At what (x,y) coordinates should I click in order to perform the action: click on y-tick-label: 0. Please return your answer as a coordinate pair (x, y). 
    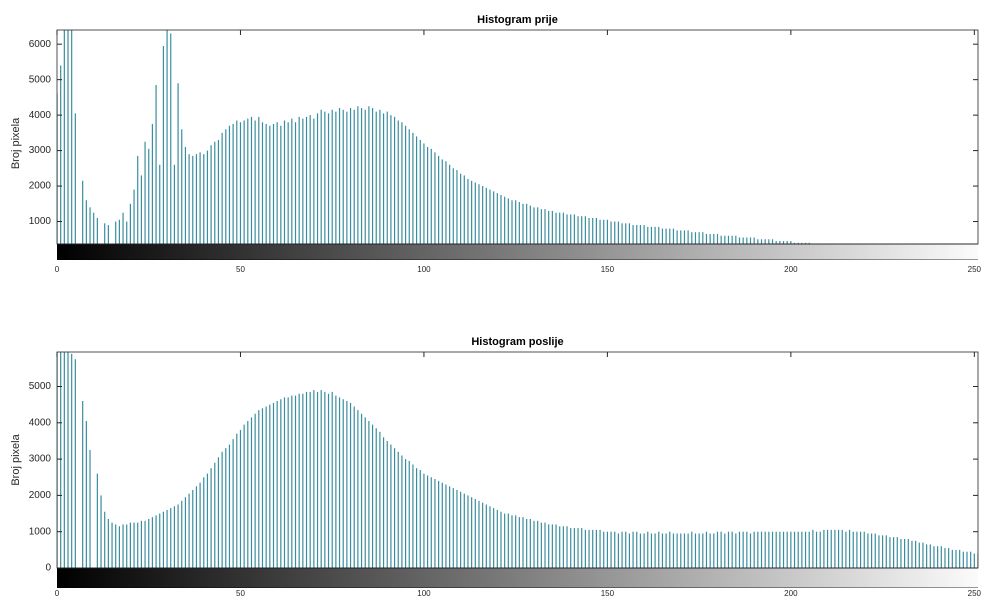
    Looking at the image, I should click on (48, 568).